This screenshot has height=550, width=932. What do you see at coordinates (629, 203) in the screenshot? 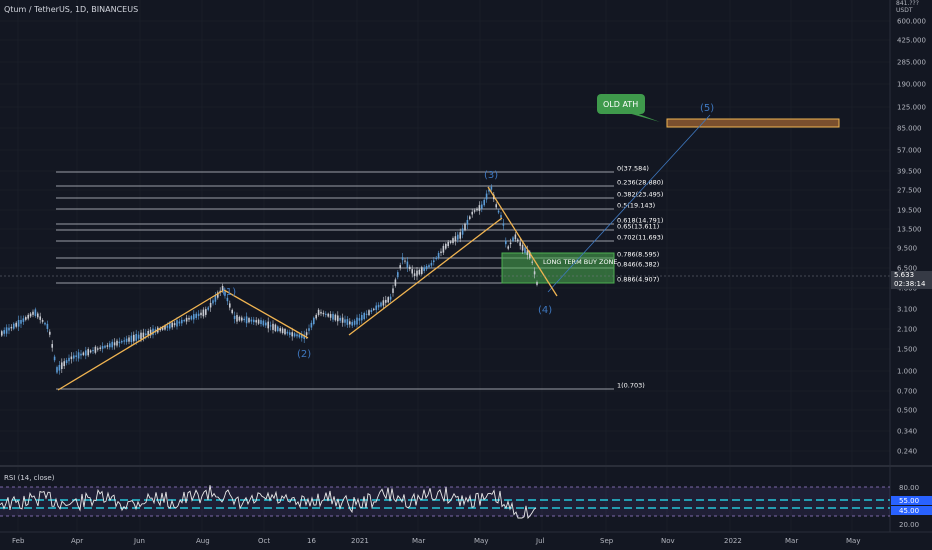
I see `wave-5-projection` at bounding box center [629, 203].